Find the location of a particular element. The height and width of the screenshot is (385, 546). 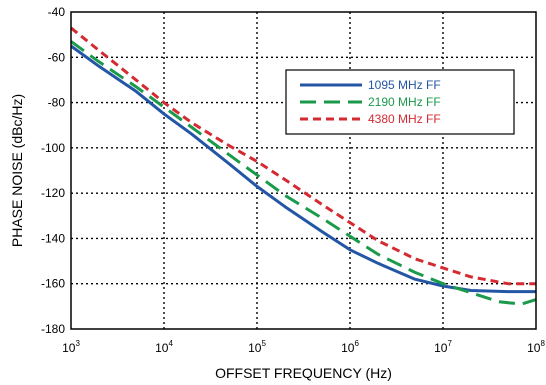

legend: 1095 MHz FF 2190 MHz FF 4380 MHz FF is located at coordinates (400, 102).